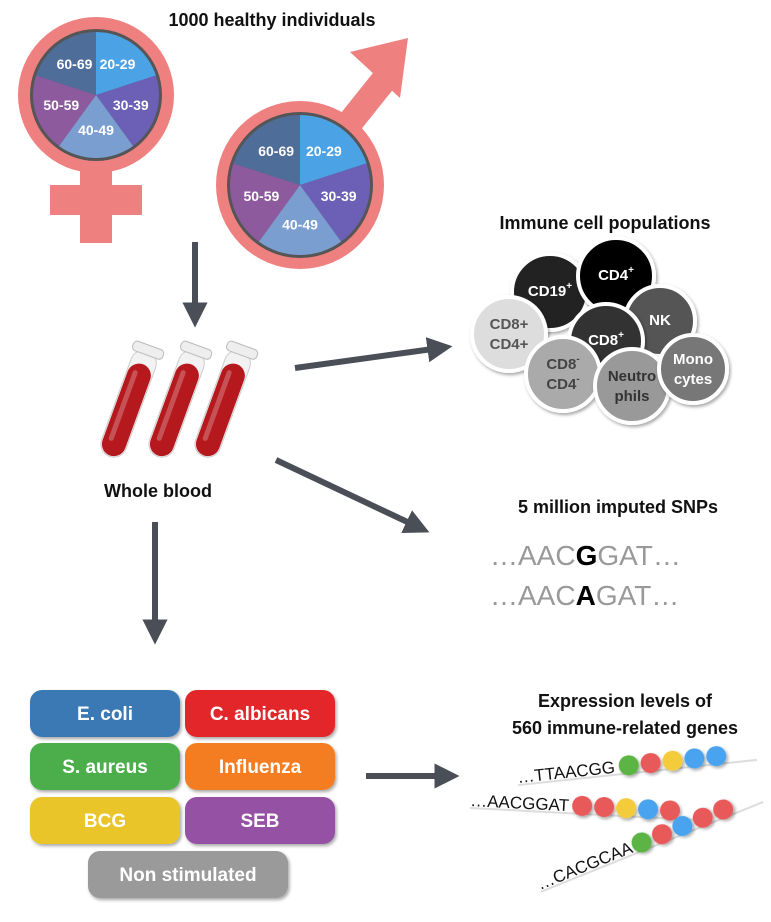 This screenshot has width=771, height=922. I want to click on female-age-pie: 20-29 30-39 40-49 50-59 60-69, so click(96, 95).